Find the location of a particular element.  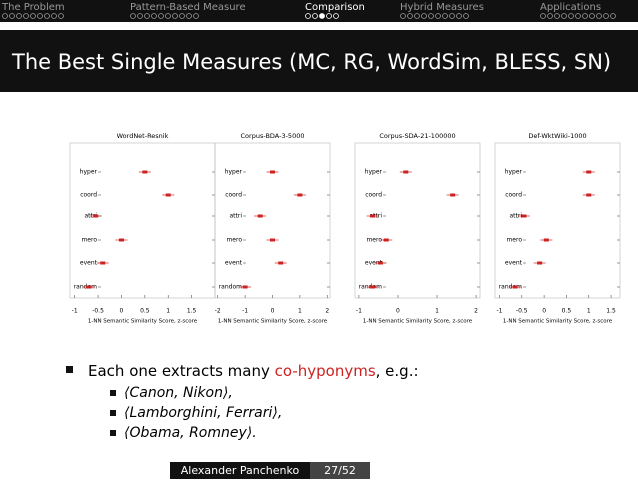

bullet-text: , e.g.: is located at coordinates (397, 371).